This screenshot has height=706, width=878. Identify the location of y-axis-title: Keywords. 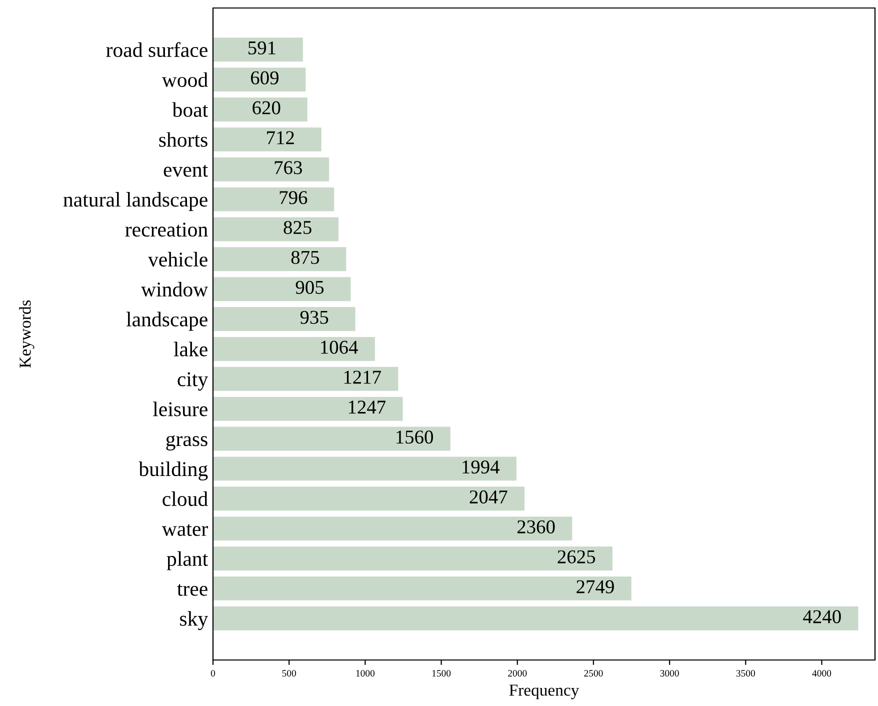
(26, 334).